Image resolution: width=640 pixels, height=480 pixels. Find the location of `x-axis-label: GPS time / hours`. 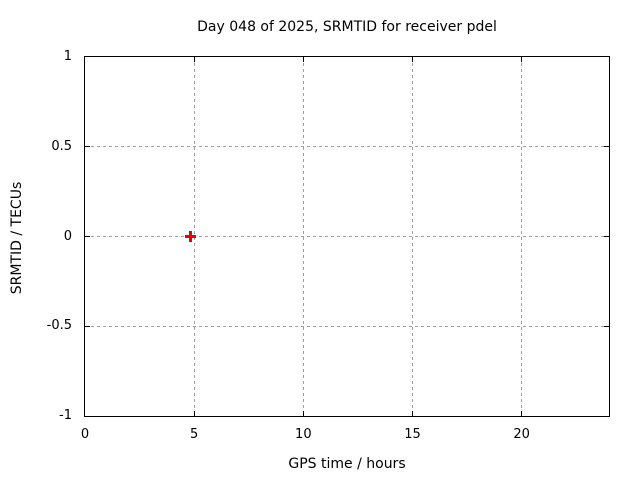

x-axis-label: GPS time / hours is located at coordinates (347, 464).